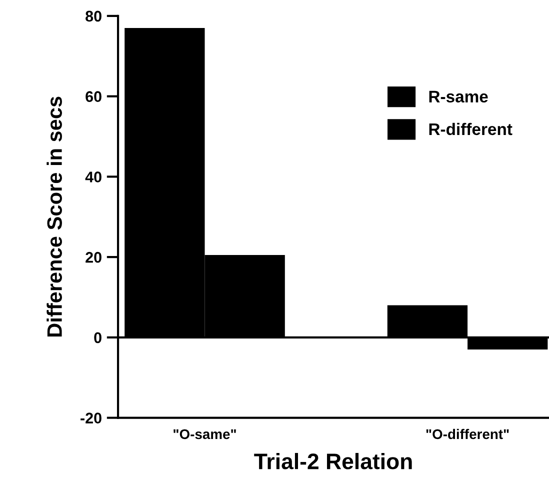 The width and height of the screenshot is (549, 483). What do you see at coordinates (54, 216) in the screenshot?
I see `y-axis-title: Difference Score in secs` at bounding box center [54, 216].